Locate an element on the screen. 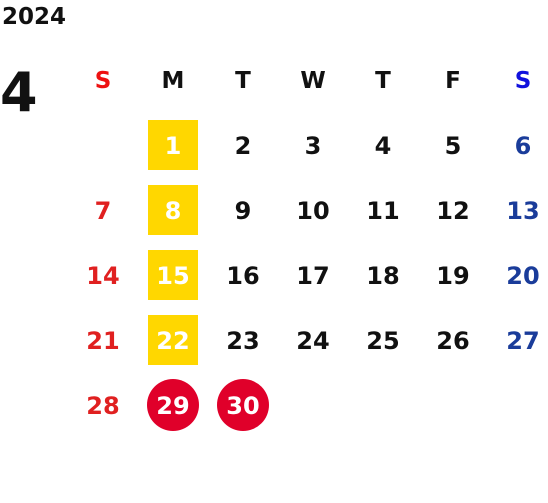 The width and height of the screenshot is (548, 503). day-number: 29 is located at coordinates (173, 405).